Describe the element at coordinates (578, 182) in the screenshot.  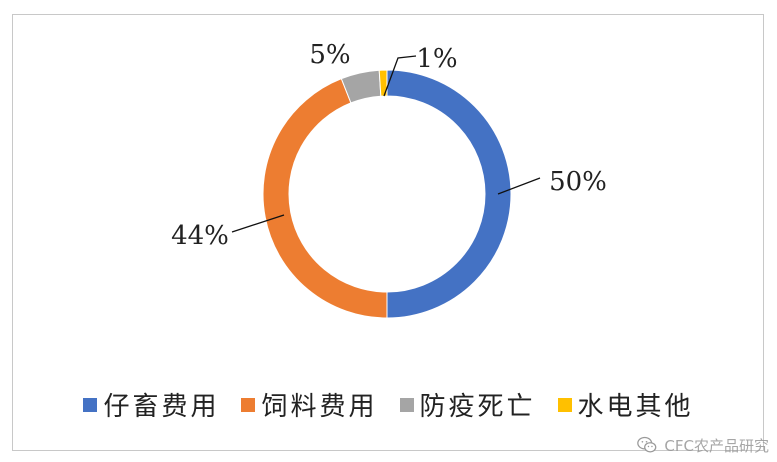
I see `data-label-1: 50%` at that location.